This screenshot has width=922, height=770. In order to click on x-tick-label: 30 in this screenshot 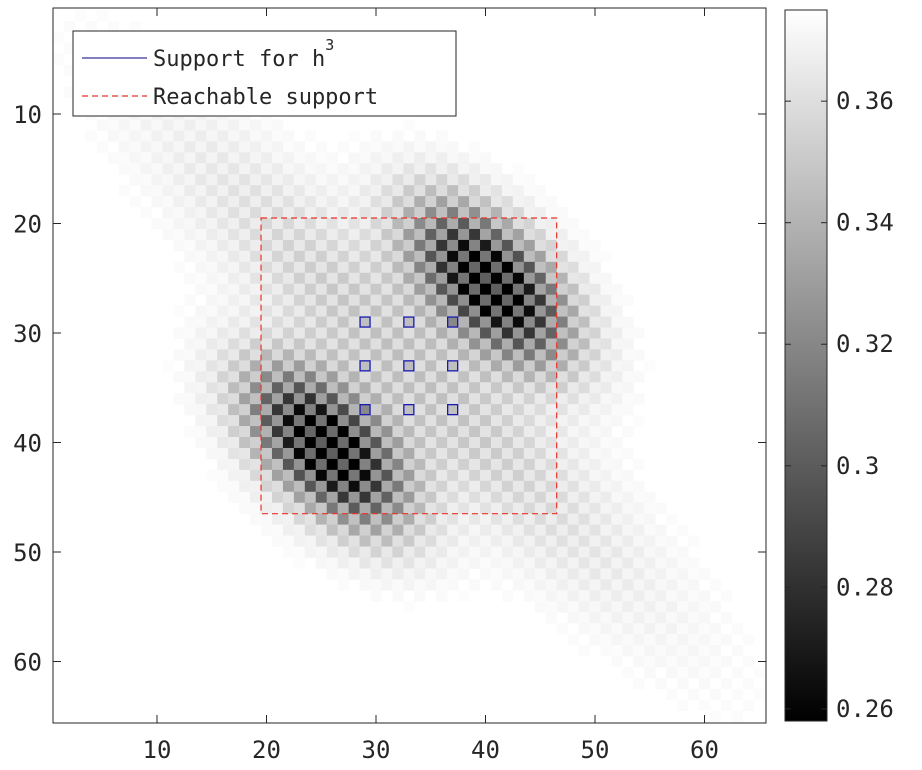, I will do `click(376, 750)`.